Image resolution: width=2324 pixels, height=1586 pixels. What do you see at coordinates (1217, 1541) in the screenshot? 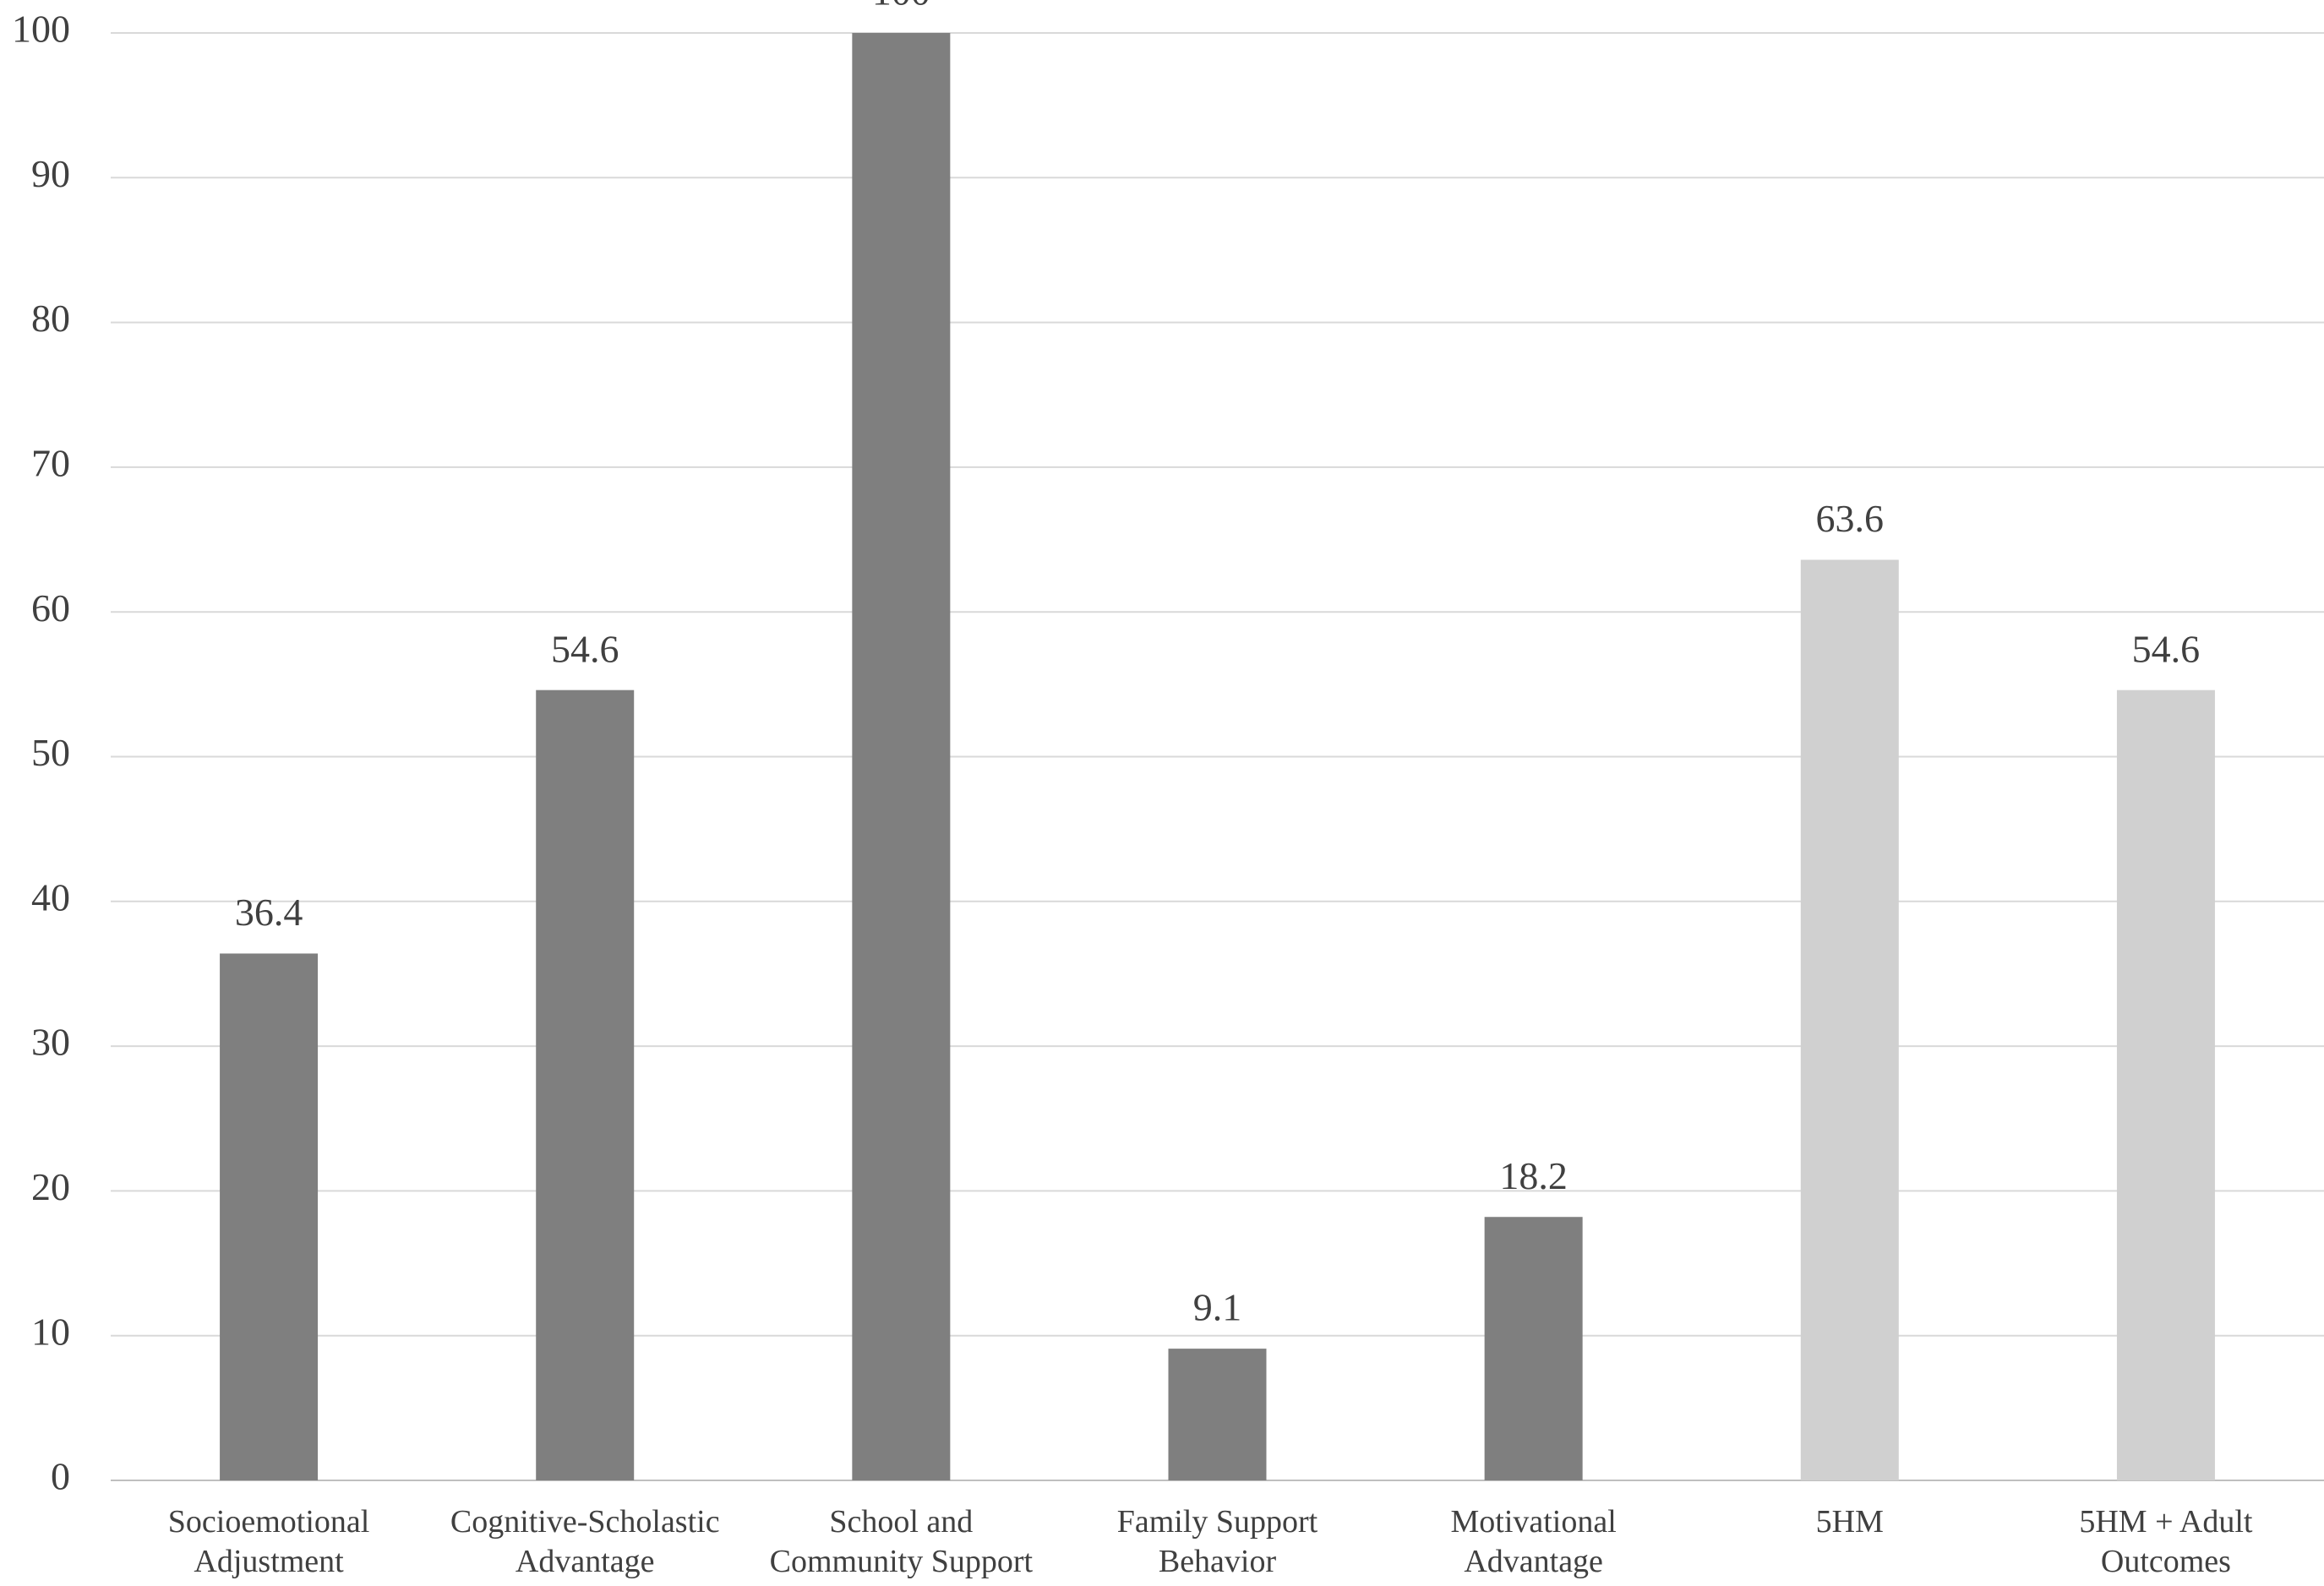
I see `x-tick-label: Family Support Behavior` at bounding box center [1217, 1541].